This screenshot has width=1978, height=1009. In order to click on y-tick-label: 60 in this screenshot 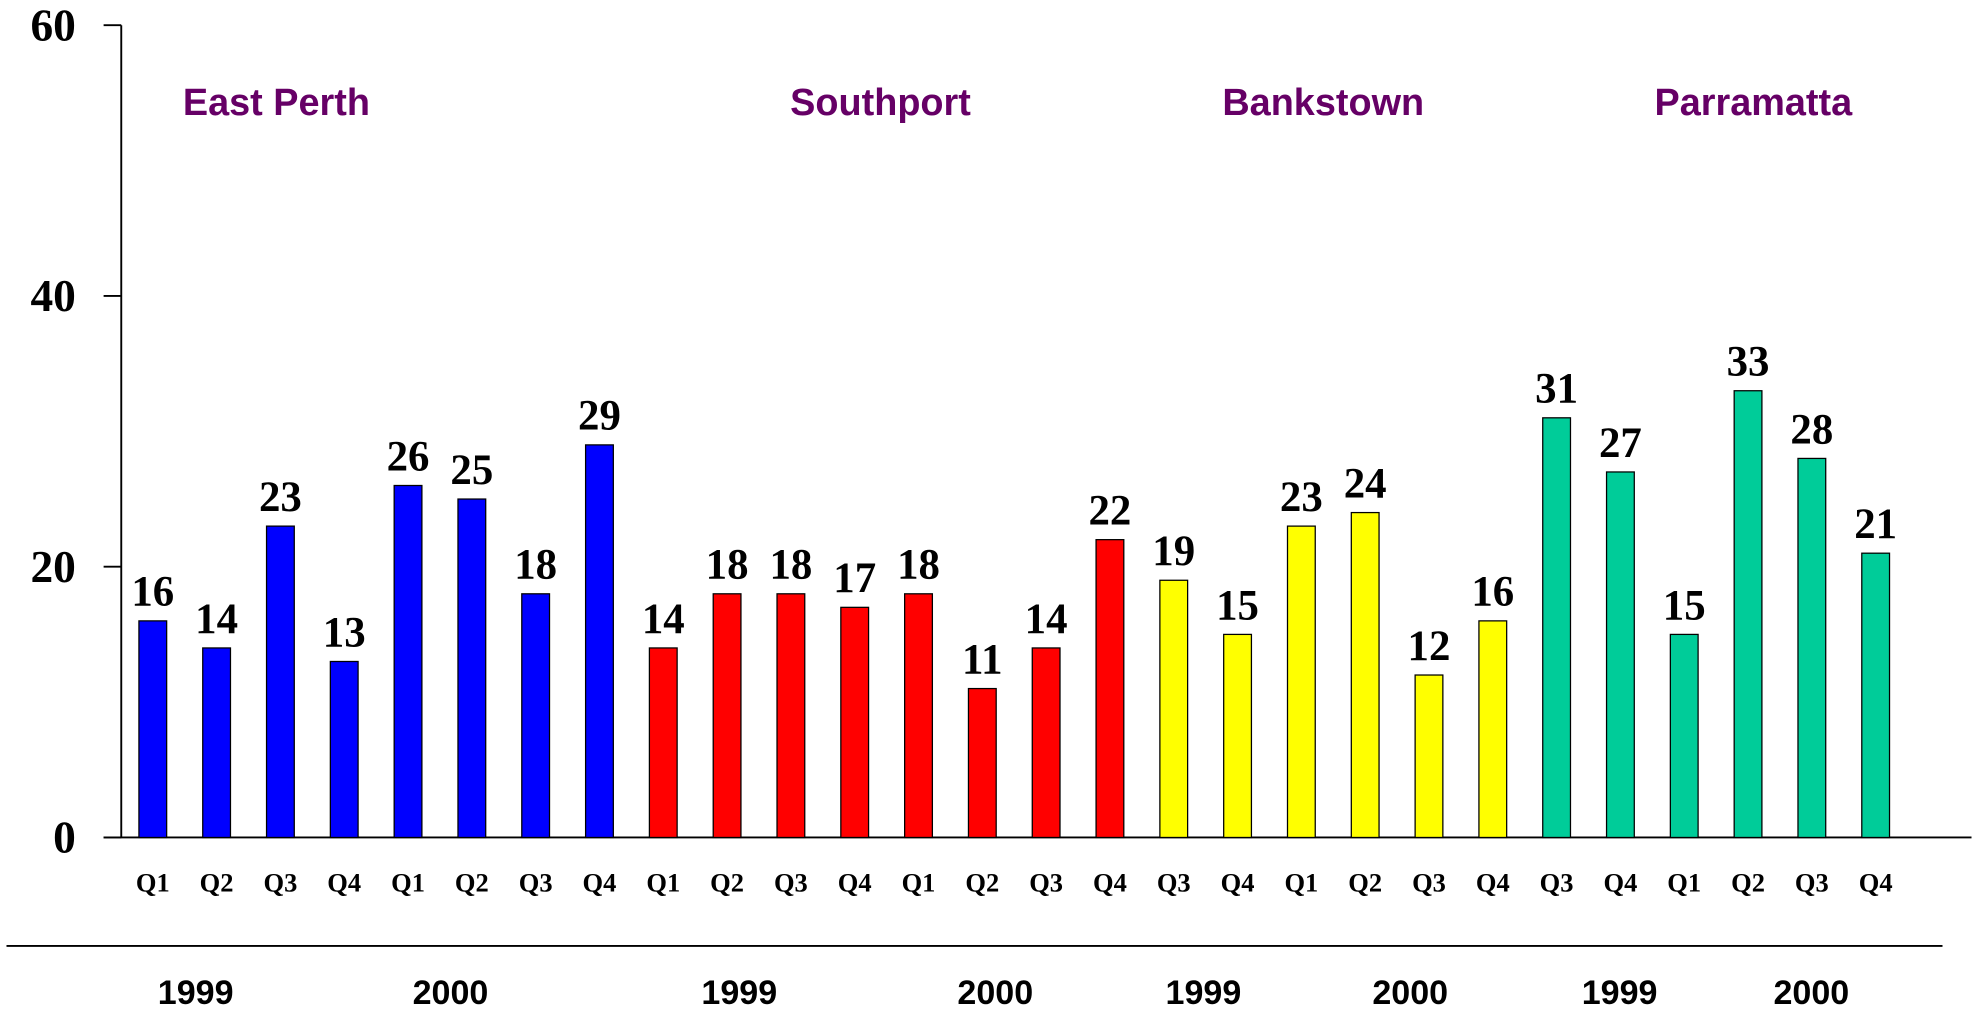, I will do `click(52, 25)`.